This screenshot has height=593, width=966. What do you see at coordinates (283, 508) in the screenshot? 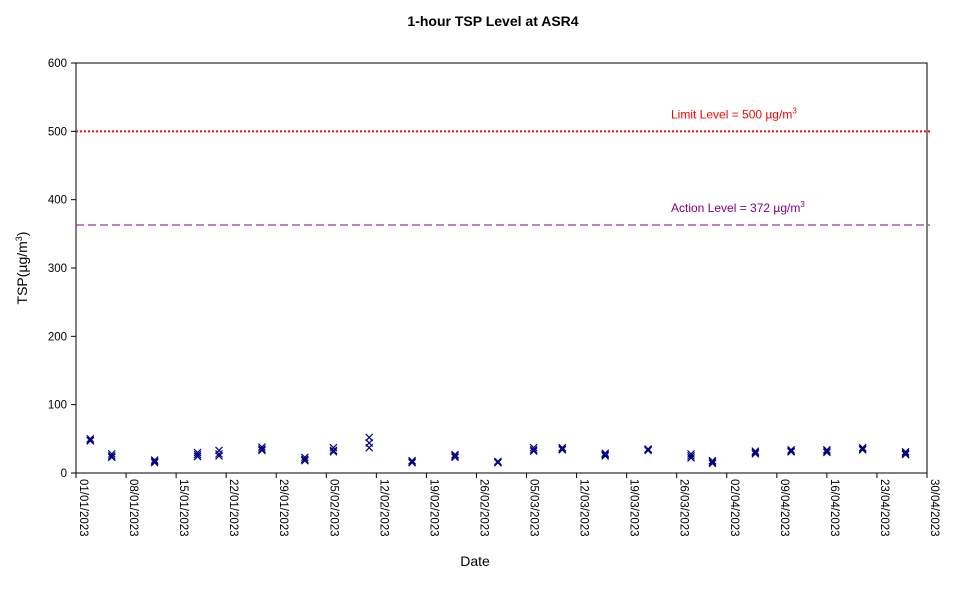
I see `x-tick-label: 29/01/2023` at bounding box center [283, 508].